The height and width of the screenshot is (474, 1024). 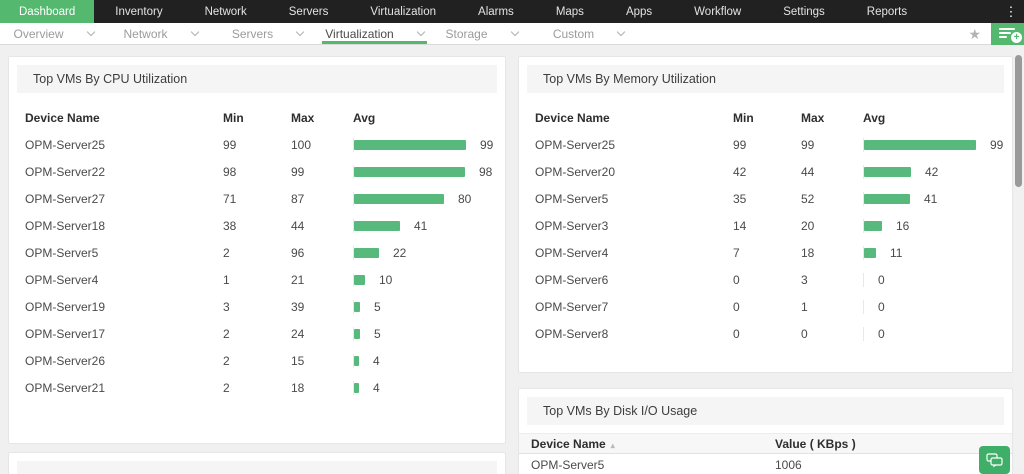 What do you see at coordinates (808, 225) in the screenshot?
I see `max-cell: 20` at bounding box center [808, 225].